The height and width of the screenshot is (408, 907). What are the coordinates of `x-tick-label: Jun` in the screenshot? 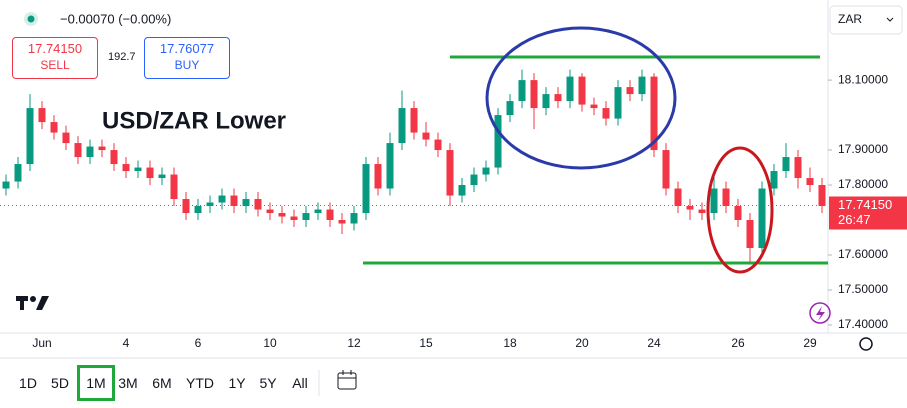 It's located at (41, 343).